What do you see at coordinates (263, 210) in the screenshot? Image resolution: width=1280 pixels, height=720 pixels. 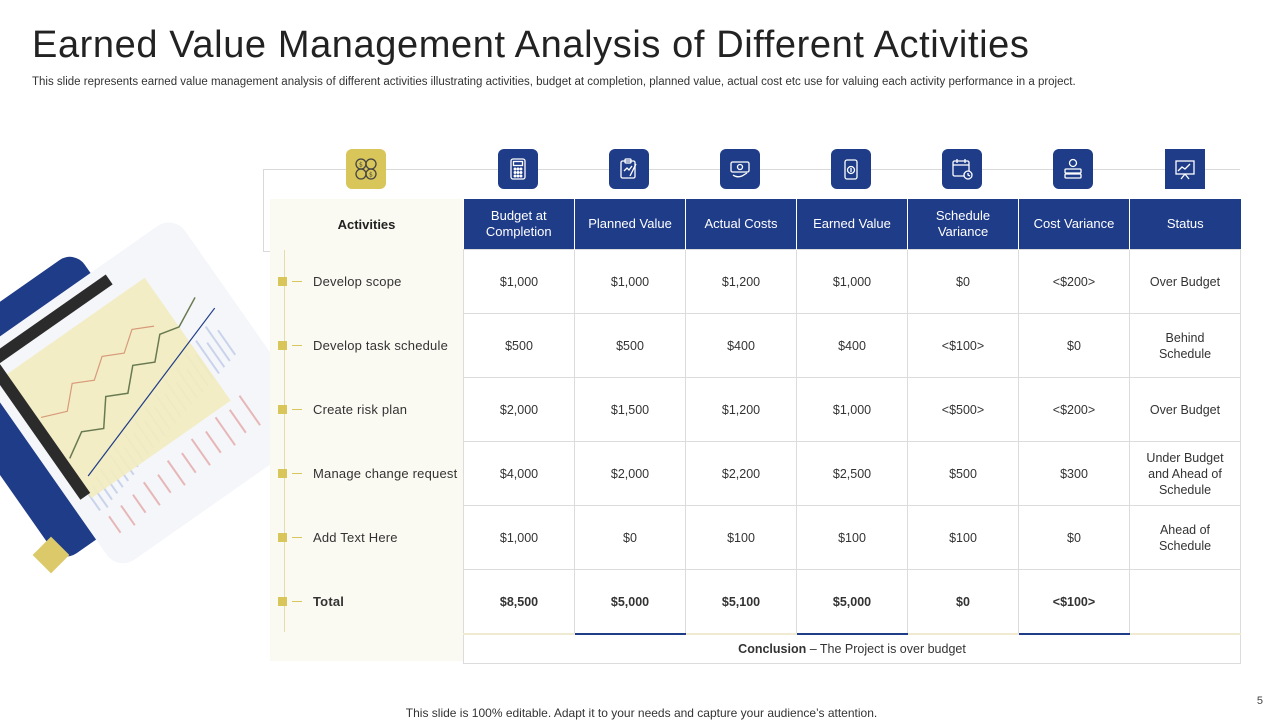 I see `icon-row-connector-vertical` at bounding box center [263, 210].